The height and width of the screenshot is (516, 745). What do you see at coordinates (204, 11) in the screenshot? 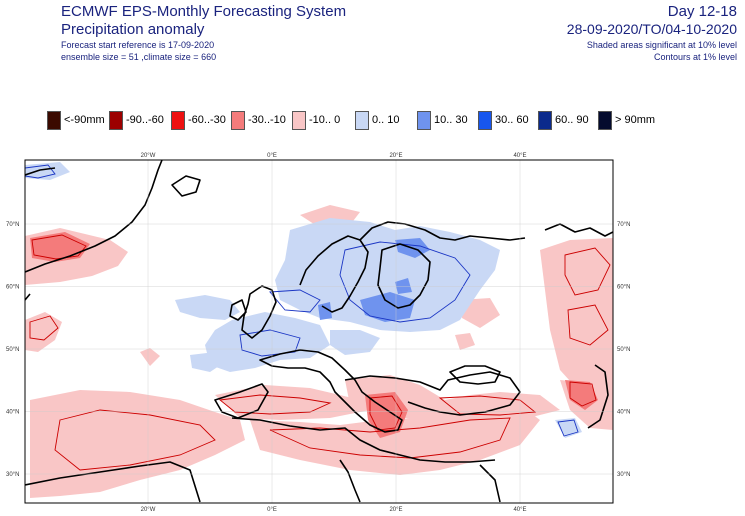
I see `chart-title: ECMWF EPS-Monthly Forecasting System` at bounding box center [204, 11].